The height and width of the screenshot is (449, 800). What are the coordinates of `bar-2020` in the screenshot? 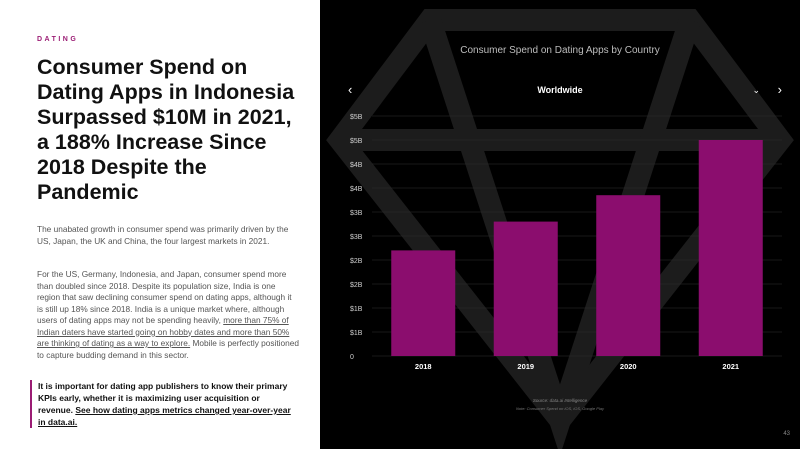 It's located at (628, 275).